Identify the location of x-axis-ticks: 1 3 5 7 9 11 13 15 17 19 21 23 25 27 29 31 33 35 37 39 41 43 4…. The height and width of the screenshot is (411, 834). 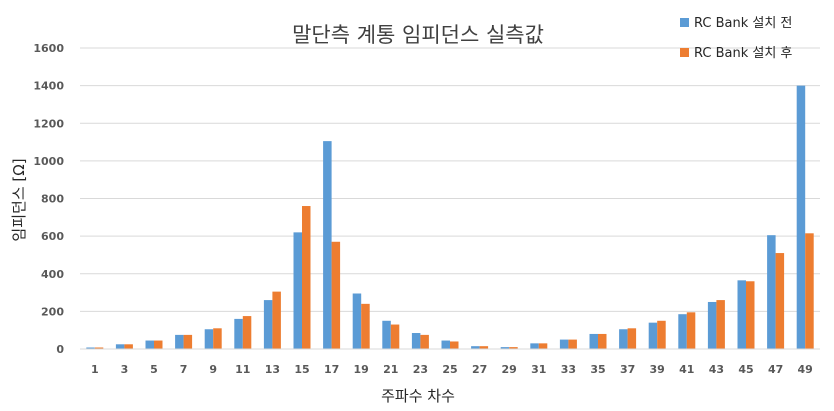
(452, 369).